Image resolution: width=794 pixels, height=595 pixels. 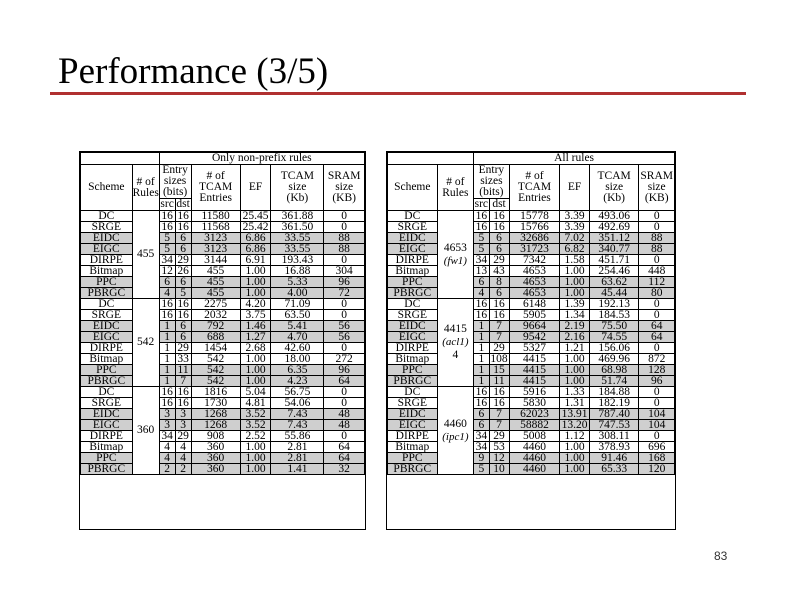 What do you see at coordinates (222, 414) in the screenshot?
I see `table-row: EIDC 3 3 1268 3.52 7.43 48` at bounding box center [222, 414].